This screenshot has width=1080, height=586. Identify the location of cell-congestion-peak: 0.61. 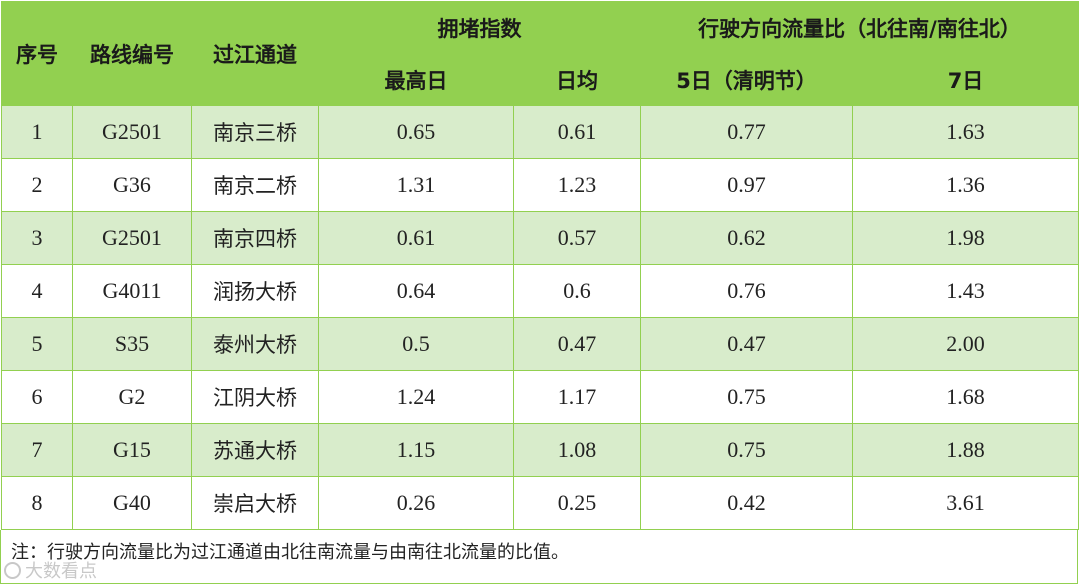
(416, 238).